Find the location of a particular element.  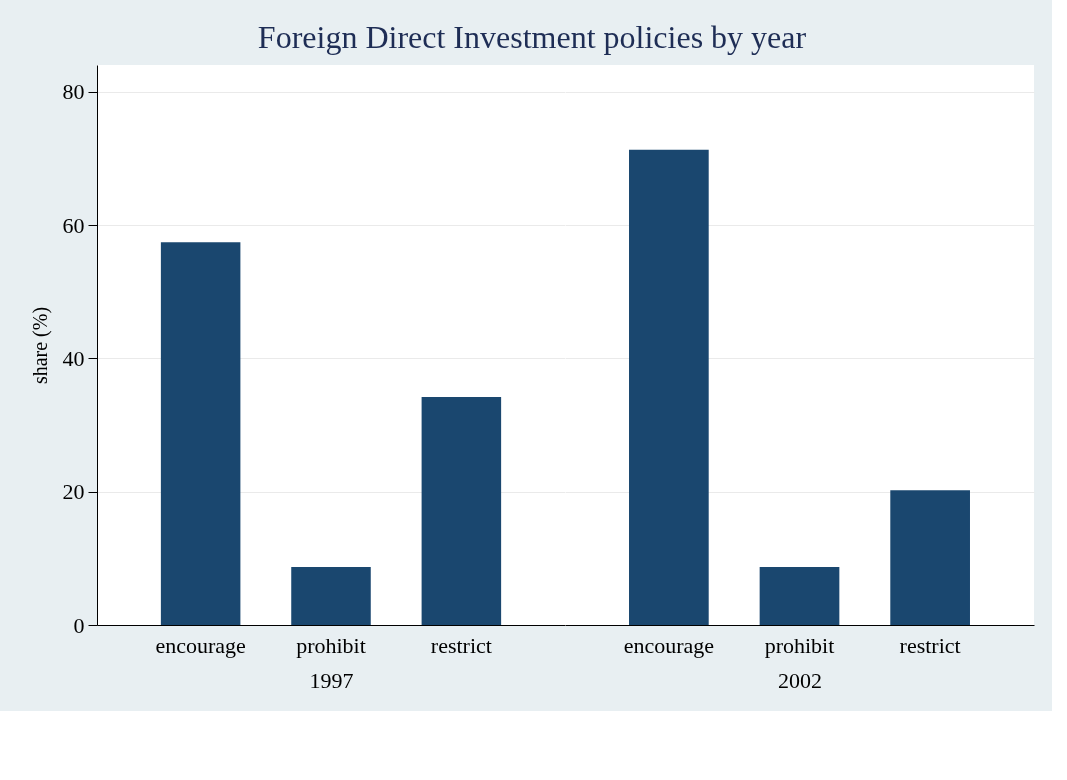

y-tick-label: 0 is located at coordinates (79, 625).